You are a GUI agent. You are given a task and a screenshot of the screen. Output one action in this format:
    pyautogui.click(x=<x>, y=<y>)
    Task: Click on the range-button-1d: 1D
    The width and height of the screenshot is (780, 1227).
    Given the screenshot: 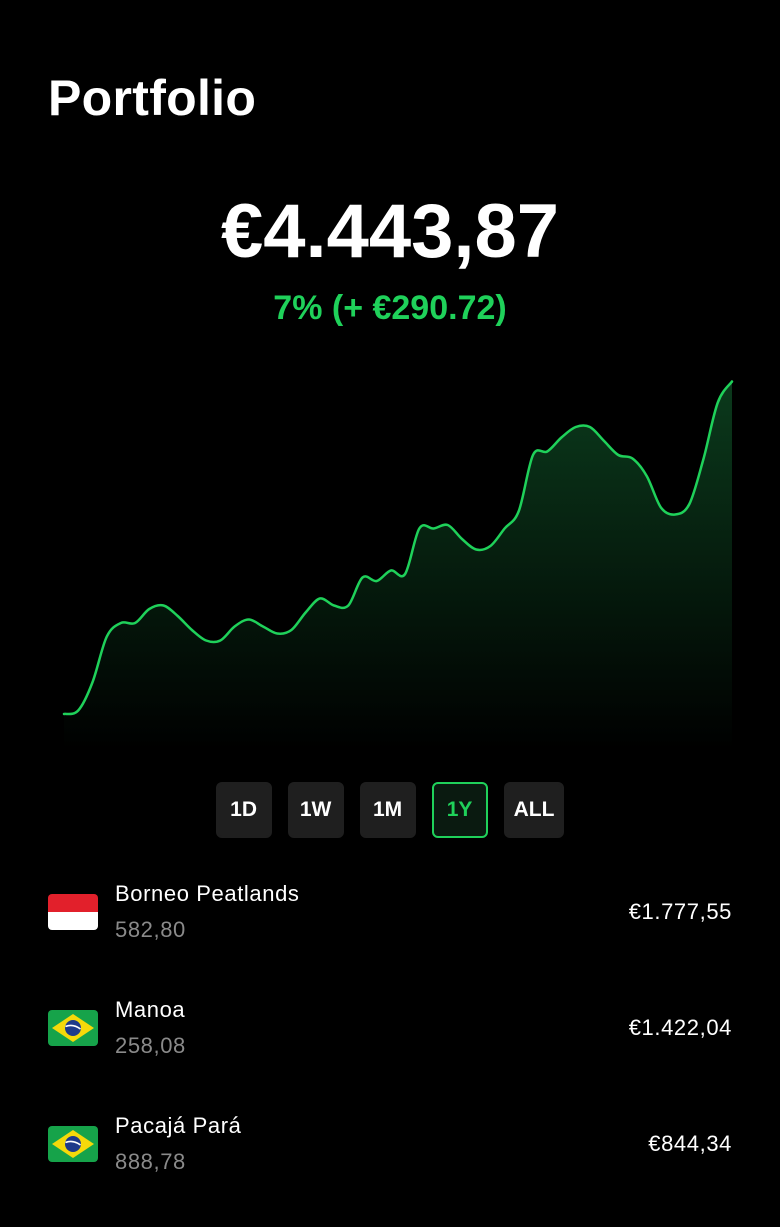 What is the action you would take?
    pyautogui.click(x=243, y=810)
    